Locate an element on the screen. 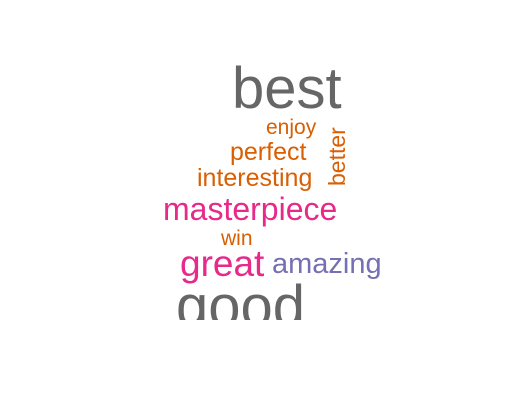 This screenshot has height=418, width=526. word-amazing: amazing is located at coordinates (327, 264).